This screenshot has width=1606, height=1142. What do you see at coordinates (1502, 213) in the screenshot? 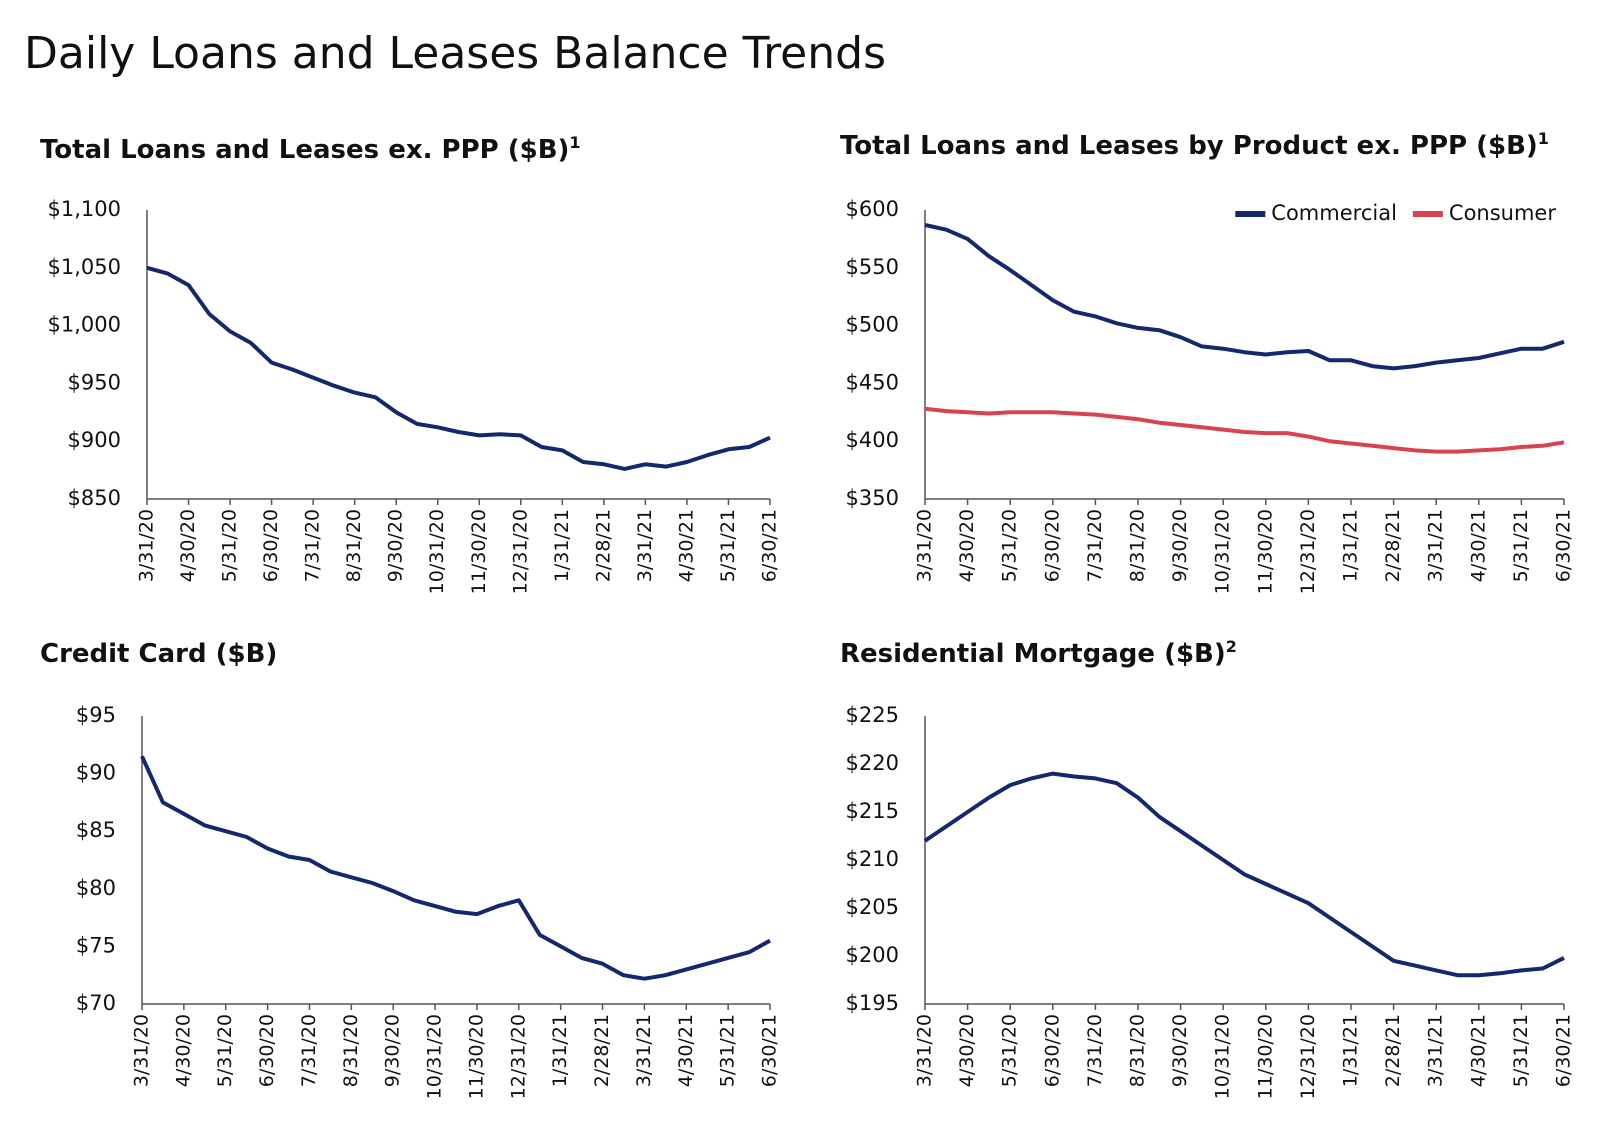
I see `legend-label: Consumer` at bounding box center [1502, 213].